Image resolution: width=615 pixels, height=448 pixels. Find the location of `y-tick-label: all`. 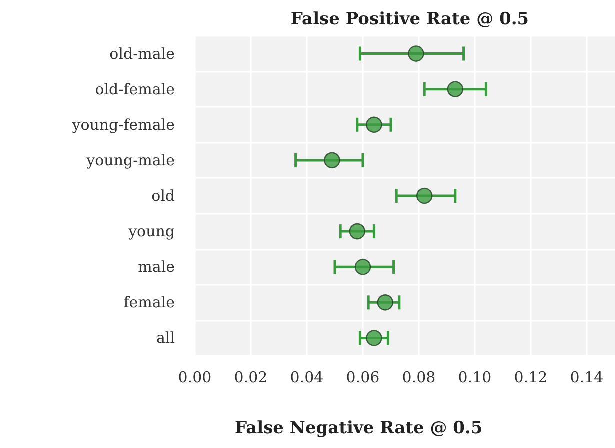

y-tick-label: all is located at coordinates (166, 338).